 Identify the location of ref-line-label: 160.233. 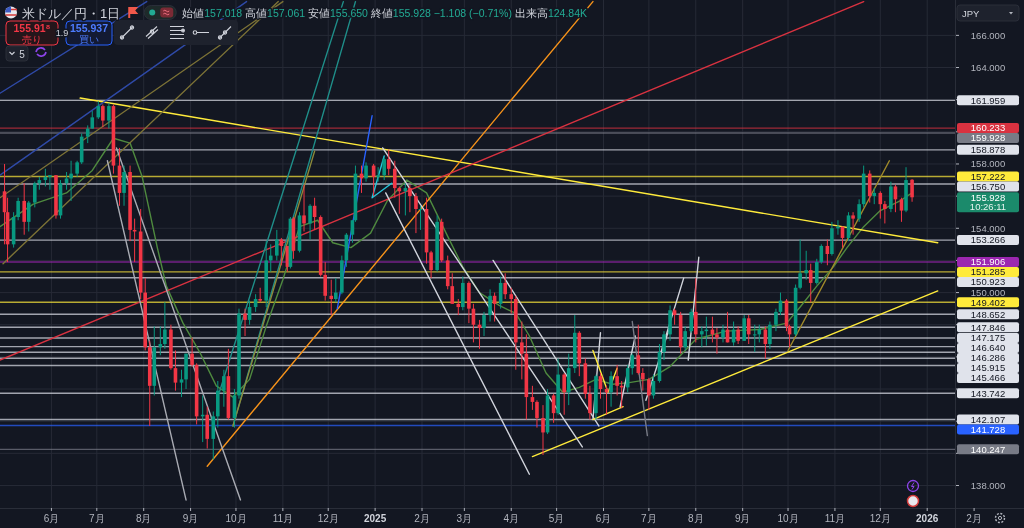
(988, 128).